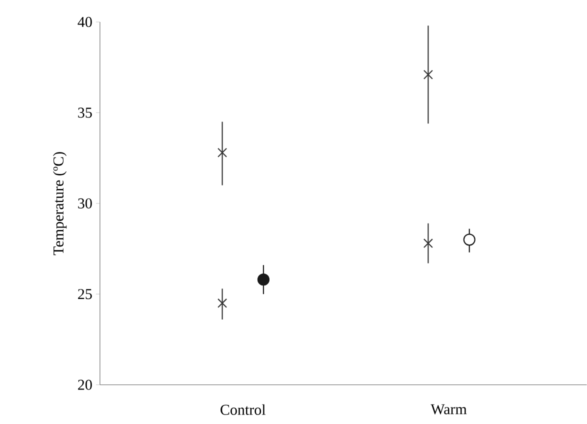 The image size is (587, 424). Describe the element at coordinates (59, 204) in the screenshot. I see `y-axis-title: Temperature (ºC)` at that location.